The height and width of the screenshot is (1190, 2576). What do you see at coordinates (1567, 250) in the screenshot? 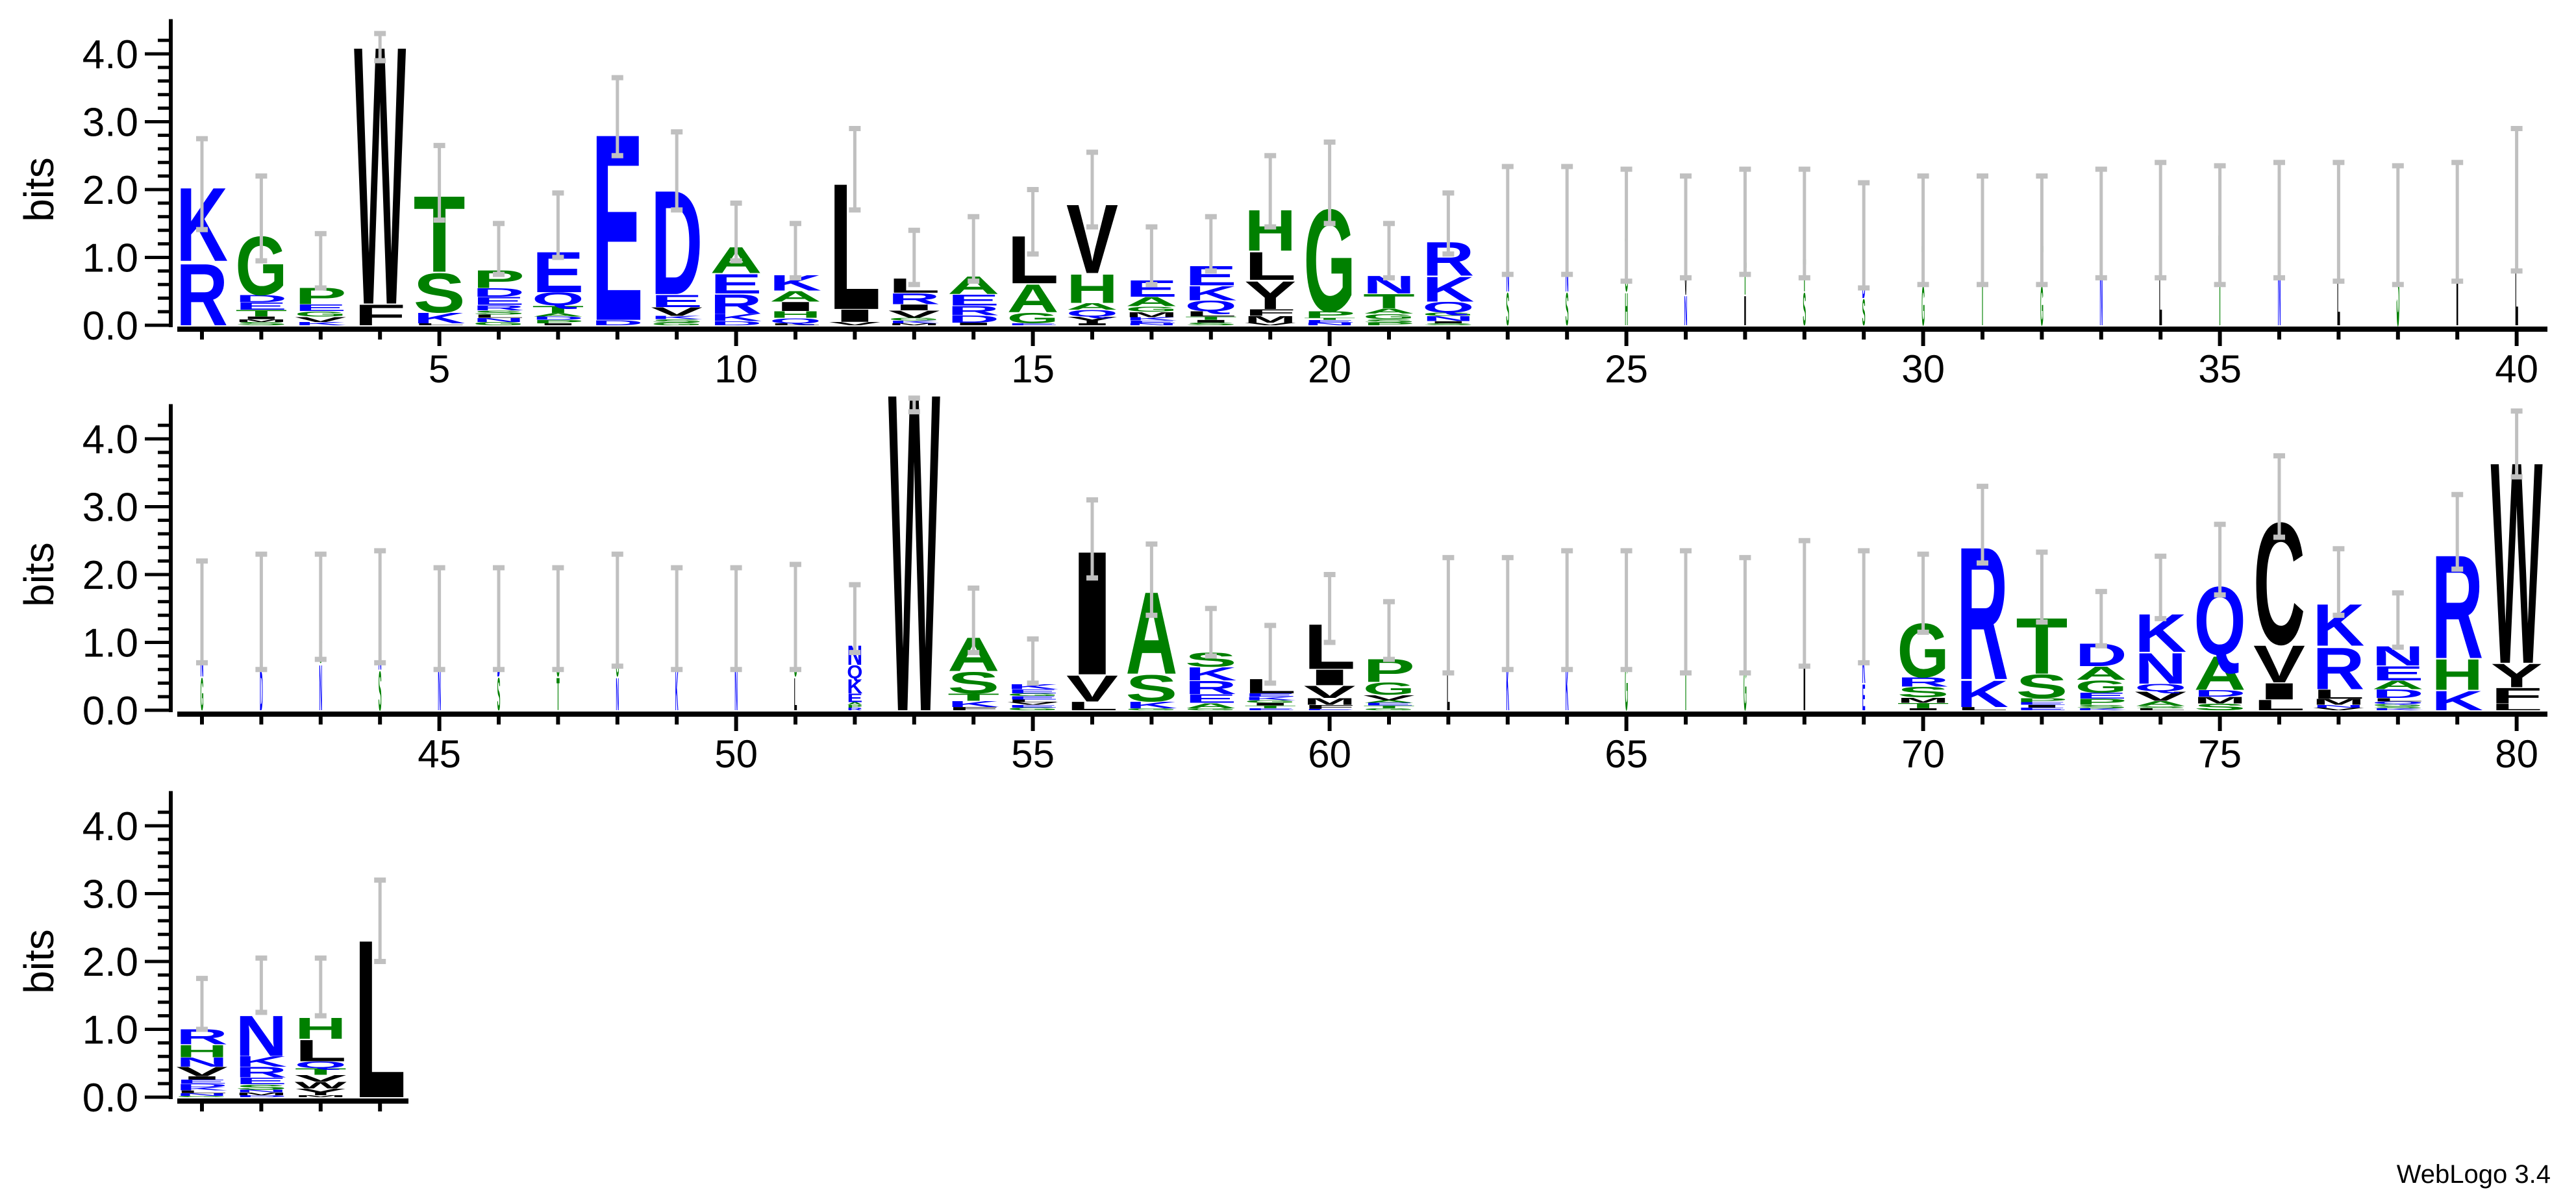
I see `logo-column-24: SNG` at bounding box center [1567, 250].